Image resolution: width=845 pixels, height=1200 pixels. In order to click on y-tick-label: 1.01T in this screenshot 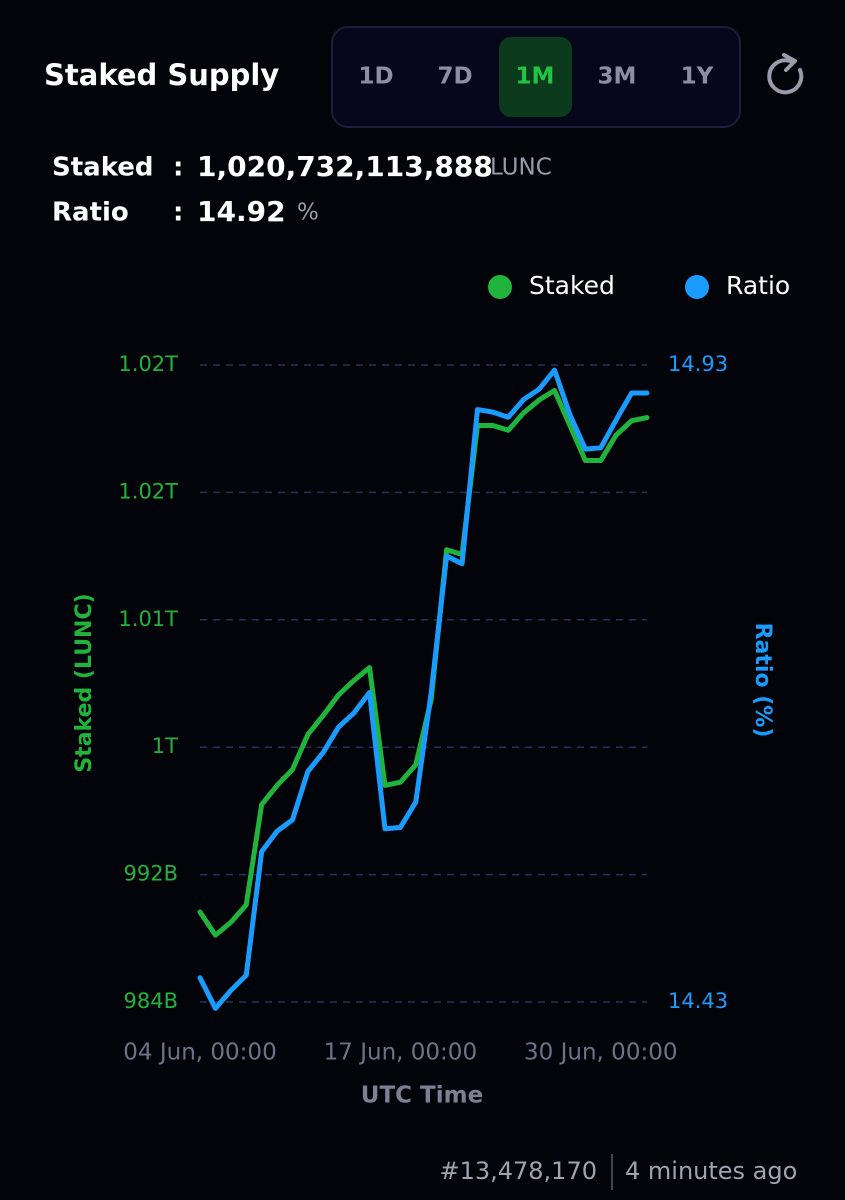, I will do `click(148, 619)`.